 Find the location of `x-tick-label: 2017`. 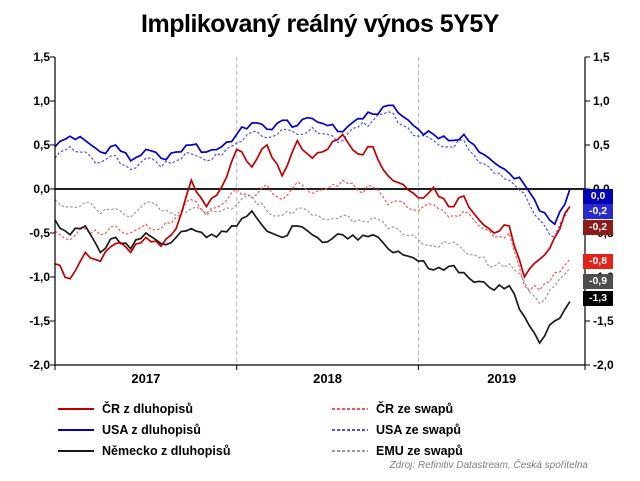

x-tick-label: 2017 is located at coordinates (146, 378).